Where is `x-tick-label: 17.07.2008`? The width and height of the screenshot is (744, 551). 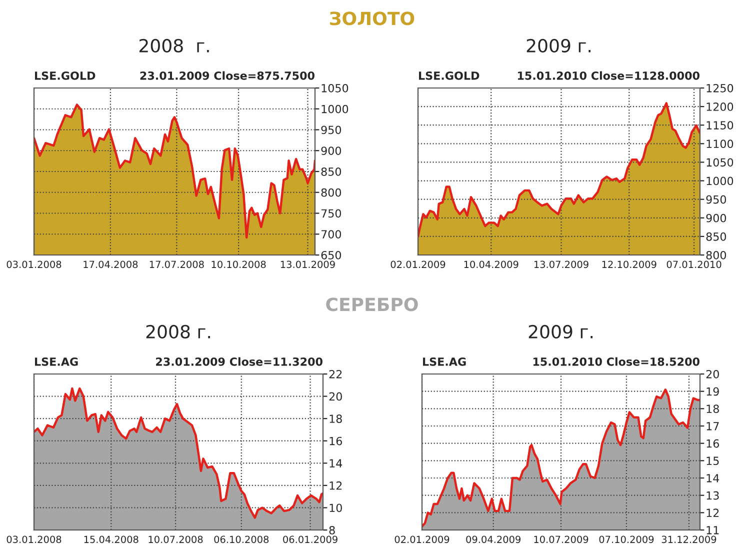 x-tick-label: 17.07.2008 is located at coordinates (177, 264).